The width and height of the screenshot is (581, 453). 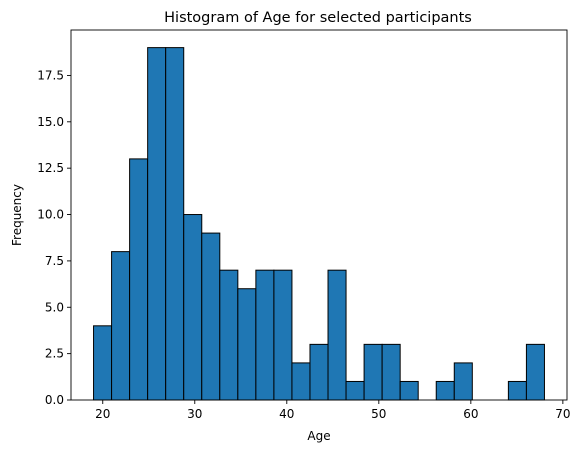 What do you see at coordinates (50, 168) in the screenshot?
I see `y-tick-label: 12.5` at bounding box center [50, 168].